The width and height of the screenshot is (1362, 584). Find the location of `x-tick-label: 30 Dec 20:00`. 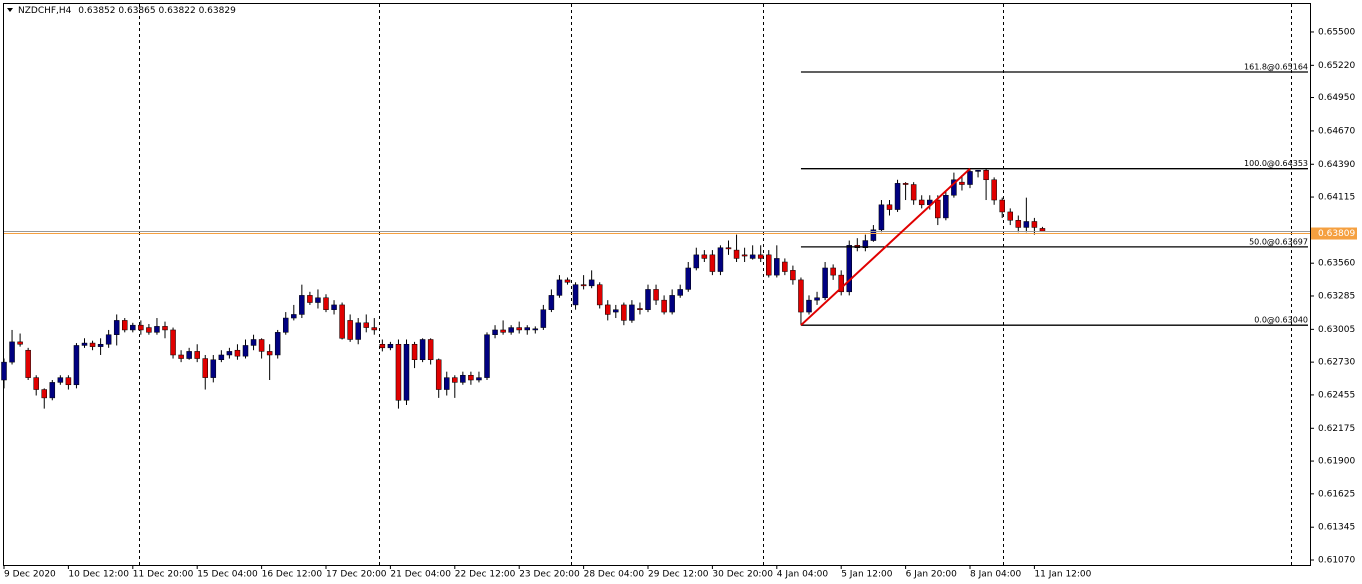

x-tick-label: 30 Dec 20:00 is located at coordinates (742, 575).